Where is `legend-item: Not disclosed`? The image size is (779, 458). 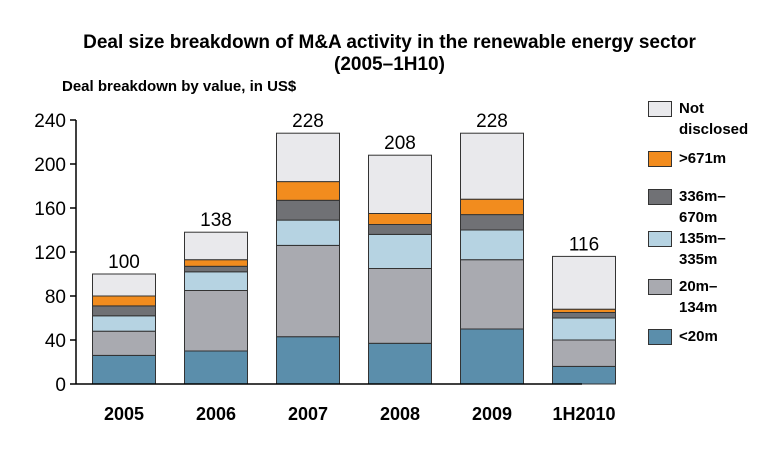
legend-item: Not disclosed is located at coordinates (710, 118).